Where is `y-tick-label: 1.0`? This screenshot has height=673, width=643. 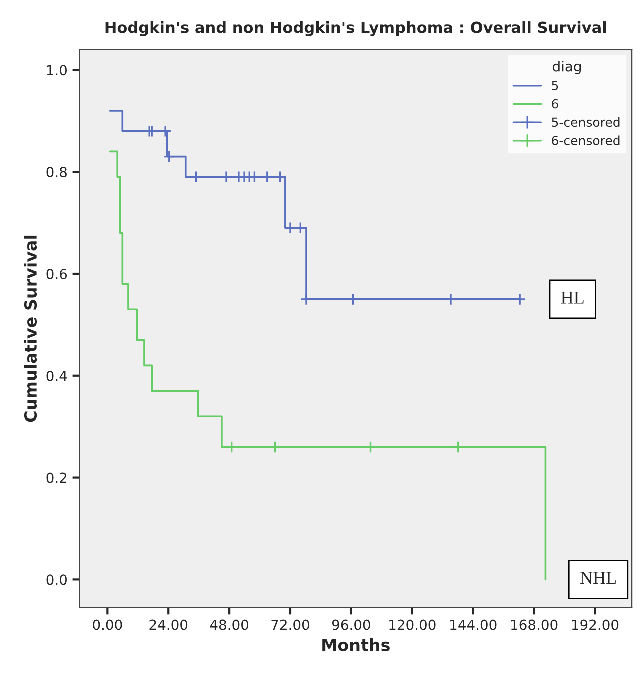 y-tick-label: 1.0 is located at coordinates (57, 70).